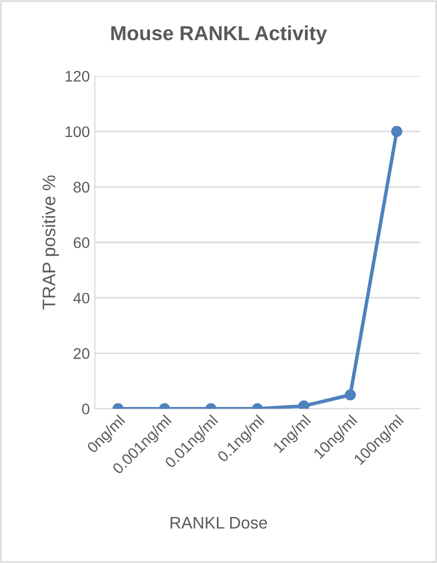 Image resolution: width=437 pixels, height=563 pixels. What do you see at coordinates (82, 187) in the screenshot?
I see `y-tick-label: 80` at bounding box center [82, 187].